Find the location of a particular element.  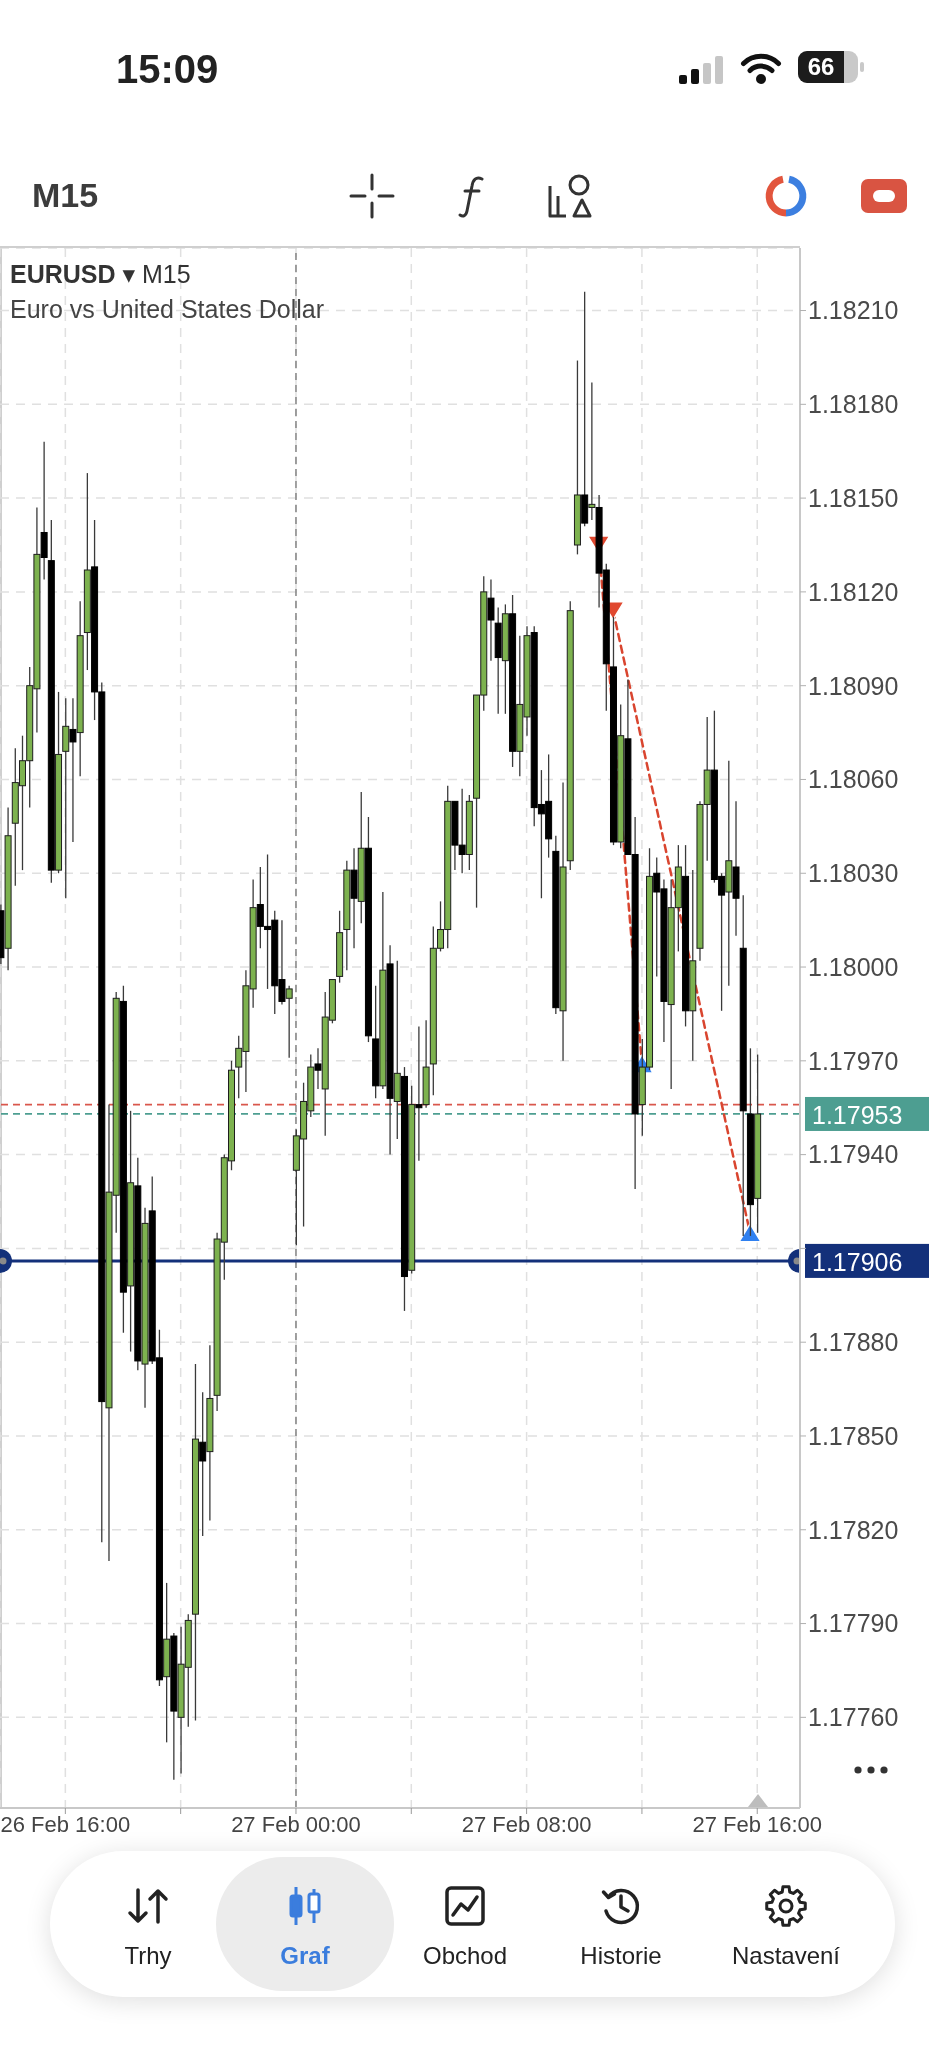

text: Trhy is located at coordinates (148, 1956).